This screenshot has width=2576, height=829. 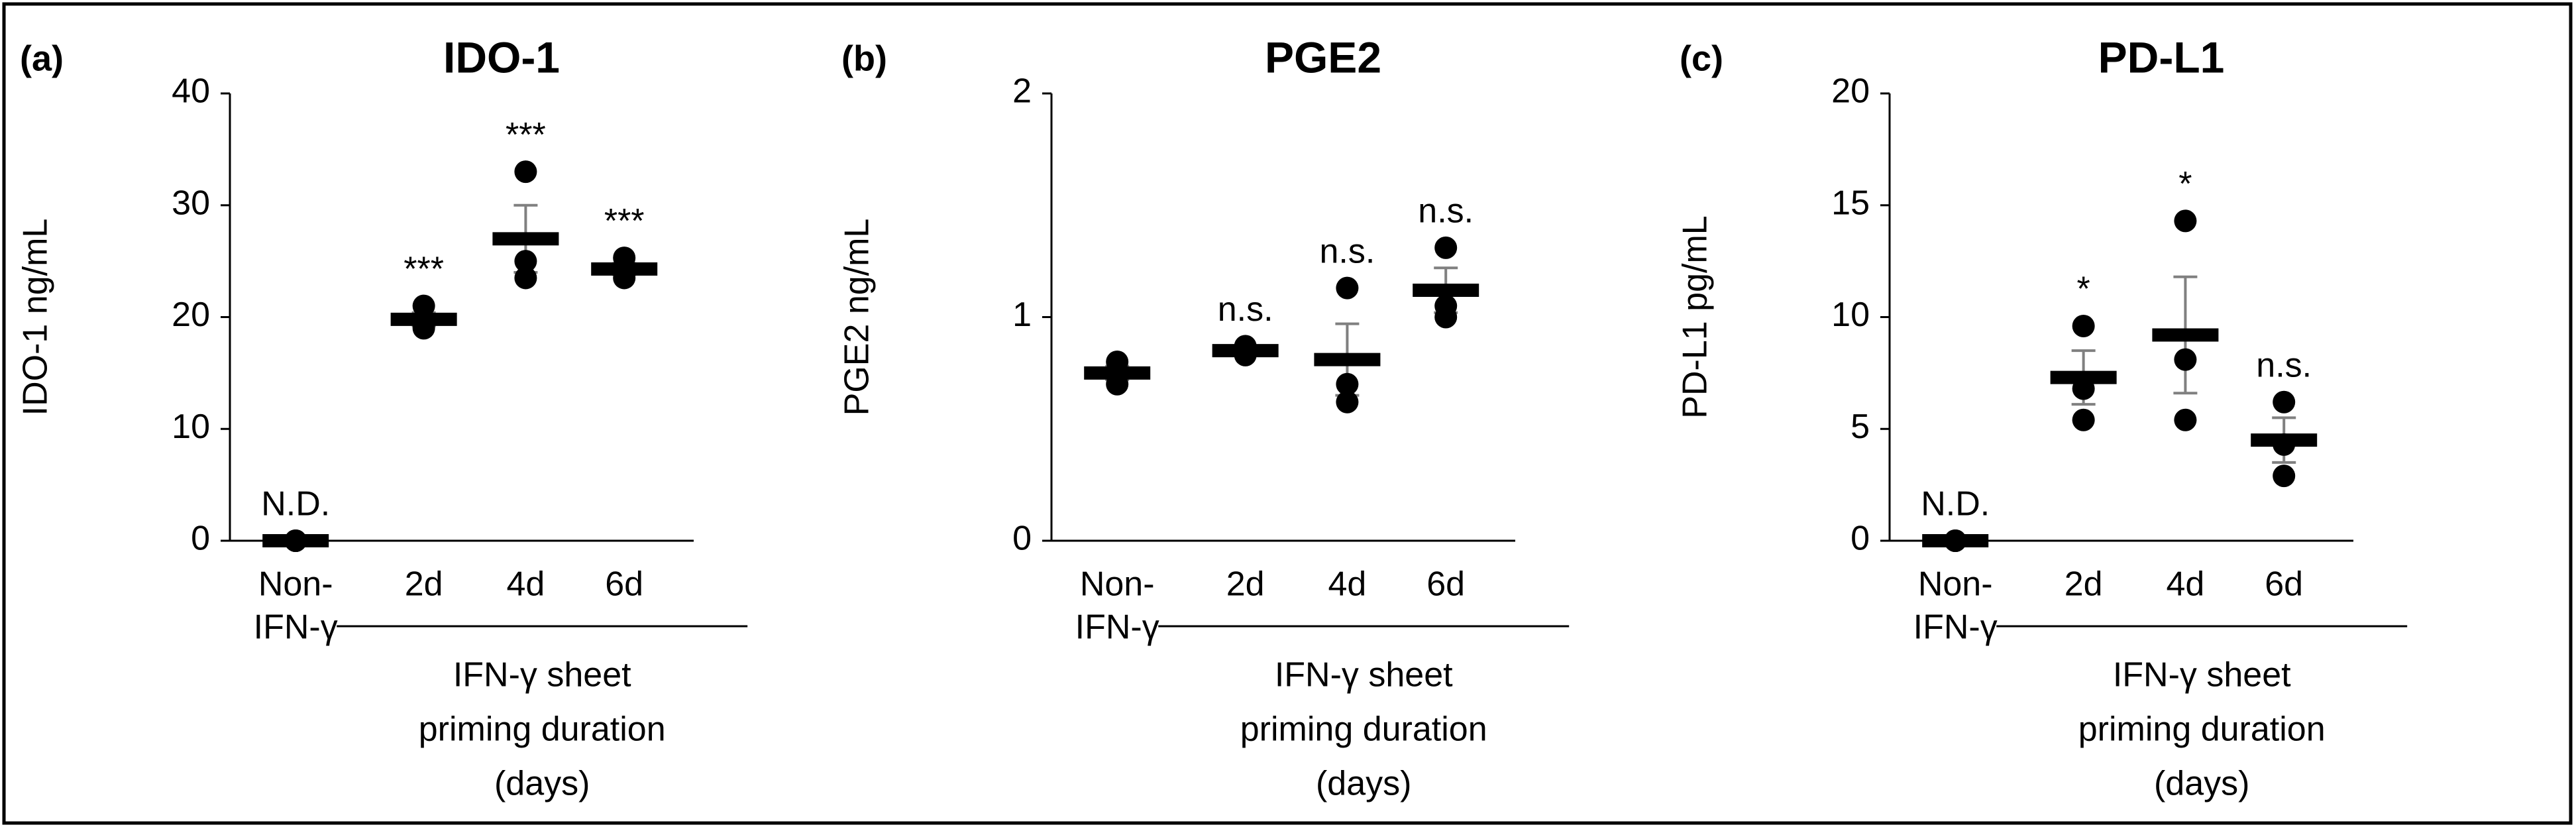 What do you see at coordinates (1850, 203) in the screenshot?
I see `y-tick-label: 15` at bounding box center [1850, 203].